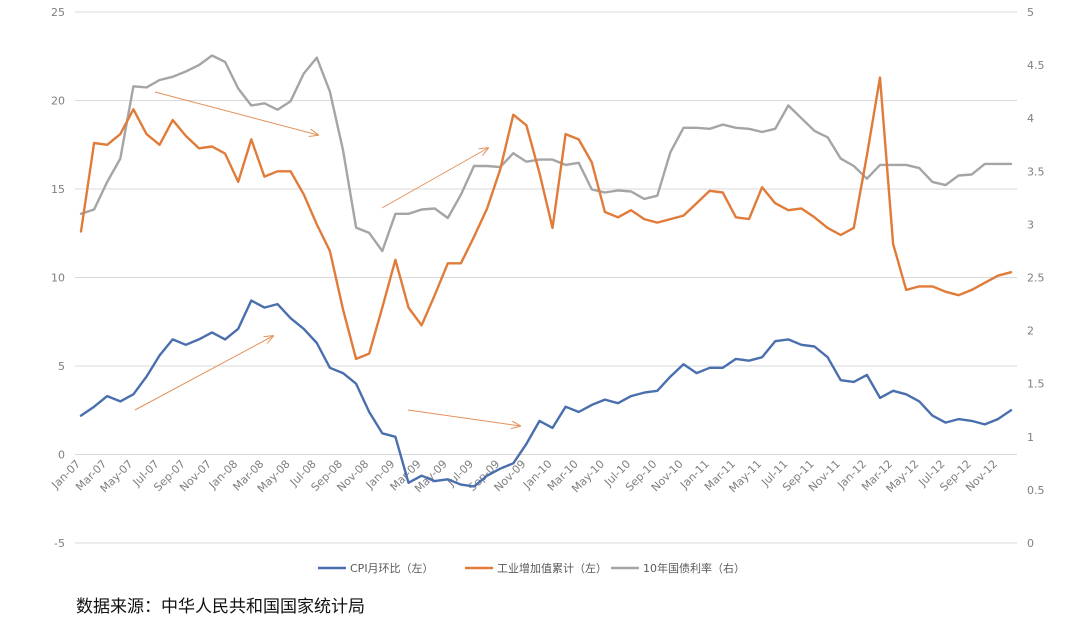  What do you see at coordinates (59, 543) in the screenshot?
I see `y-left-tick-label: -5` at bounding box center [59, 543].